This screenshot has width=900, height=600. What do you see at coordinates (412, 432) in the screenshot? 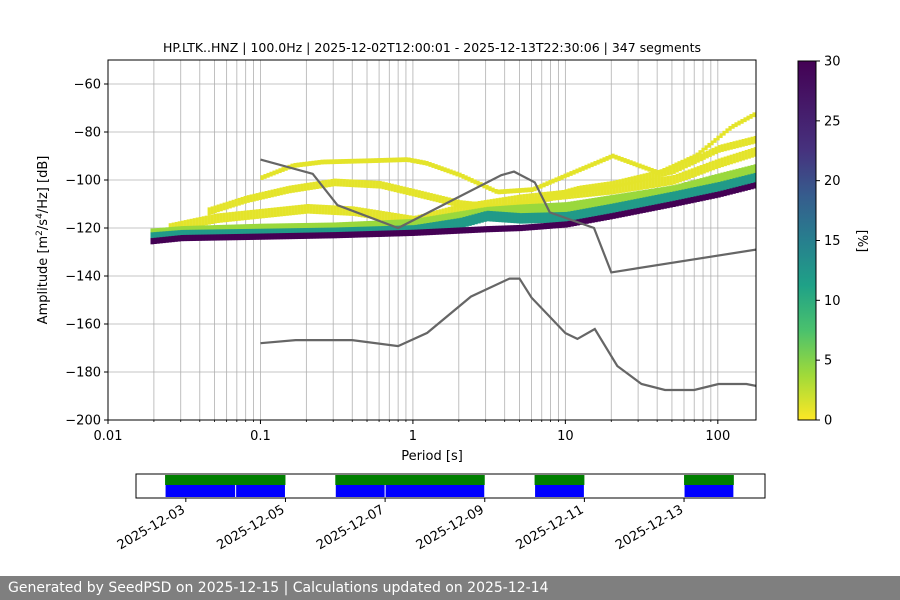
I see `x-axis-ticks: 0.01 0.1 1 10 100` at bounding box center [412, 432].